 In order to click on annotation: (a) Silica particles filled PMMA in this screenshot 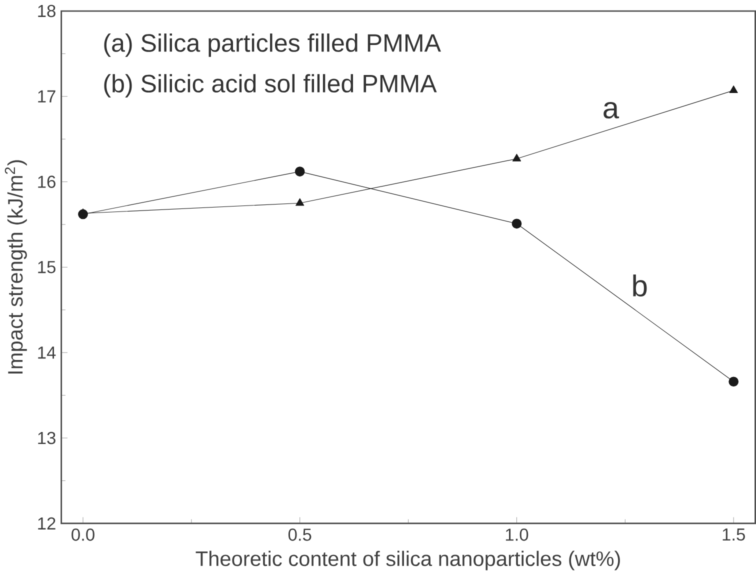, I will do `click(272, 45)`.